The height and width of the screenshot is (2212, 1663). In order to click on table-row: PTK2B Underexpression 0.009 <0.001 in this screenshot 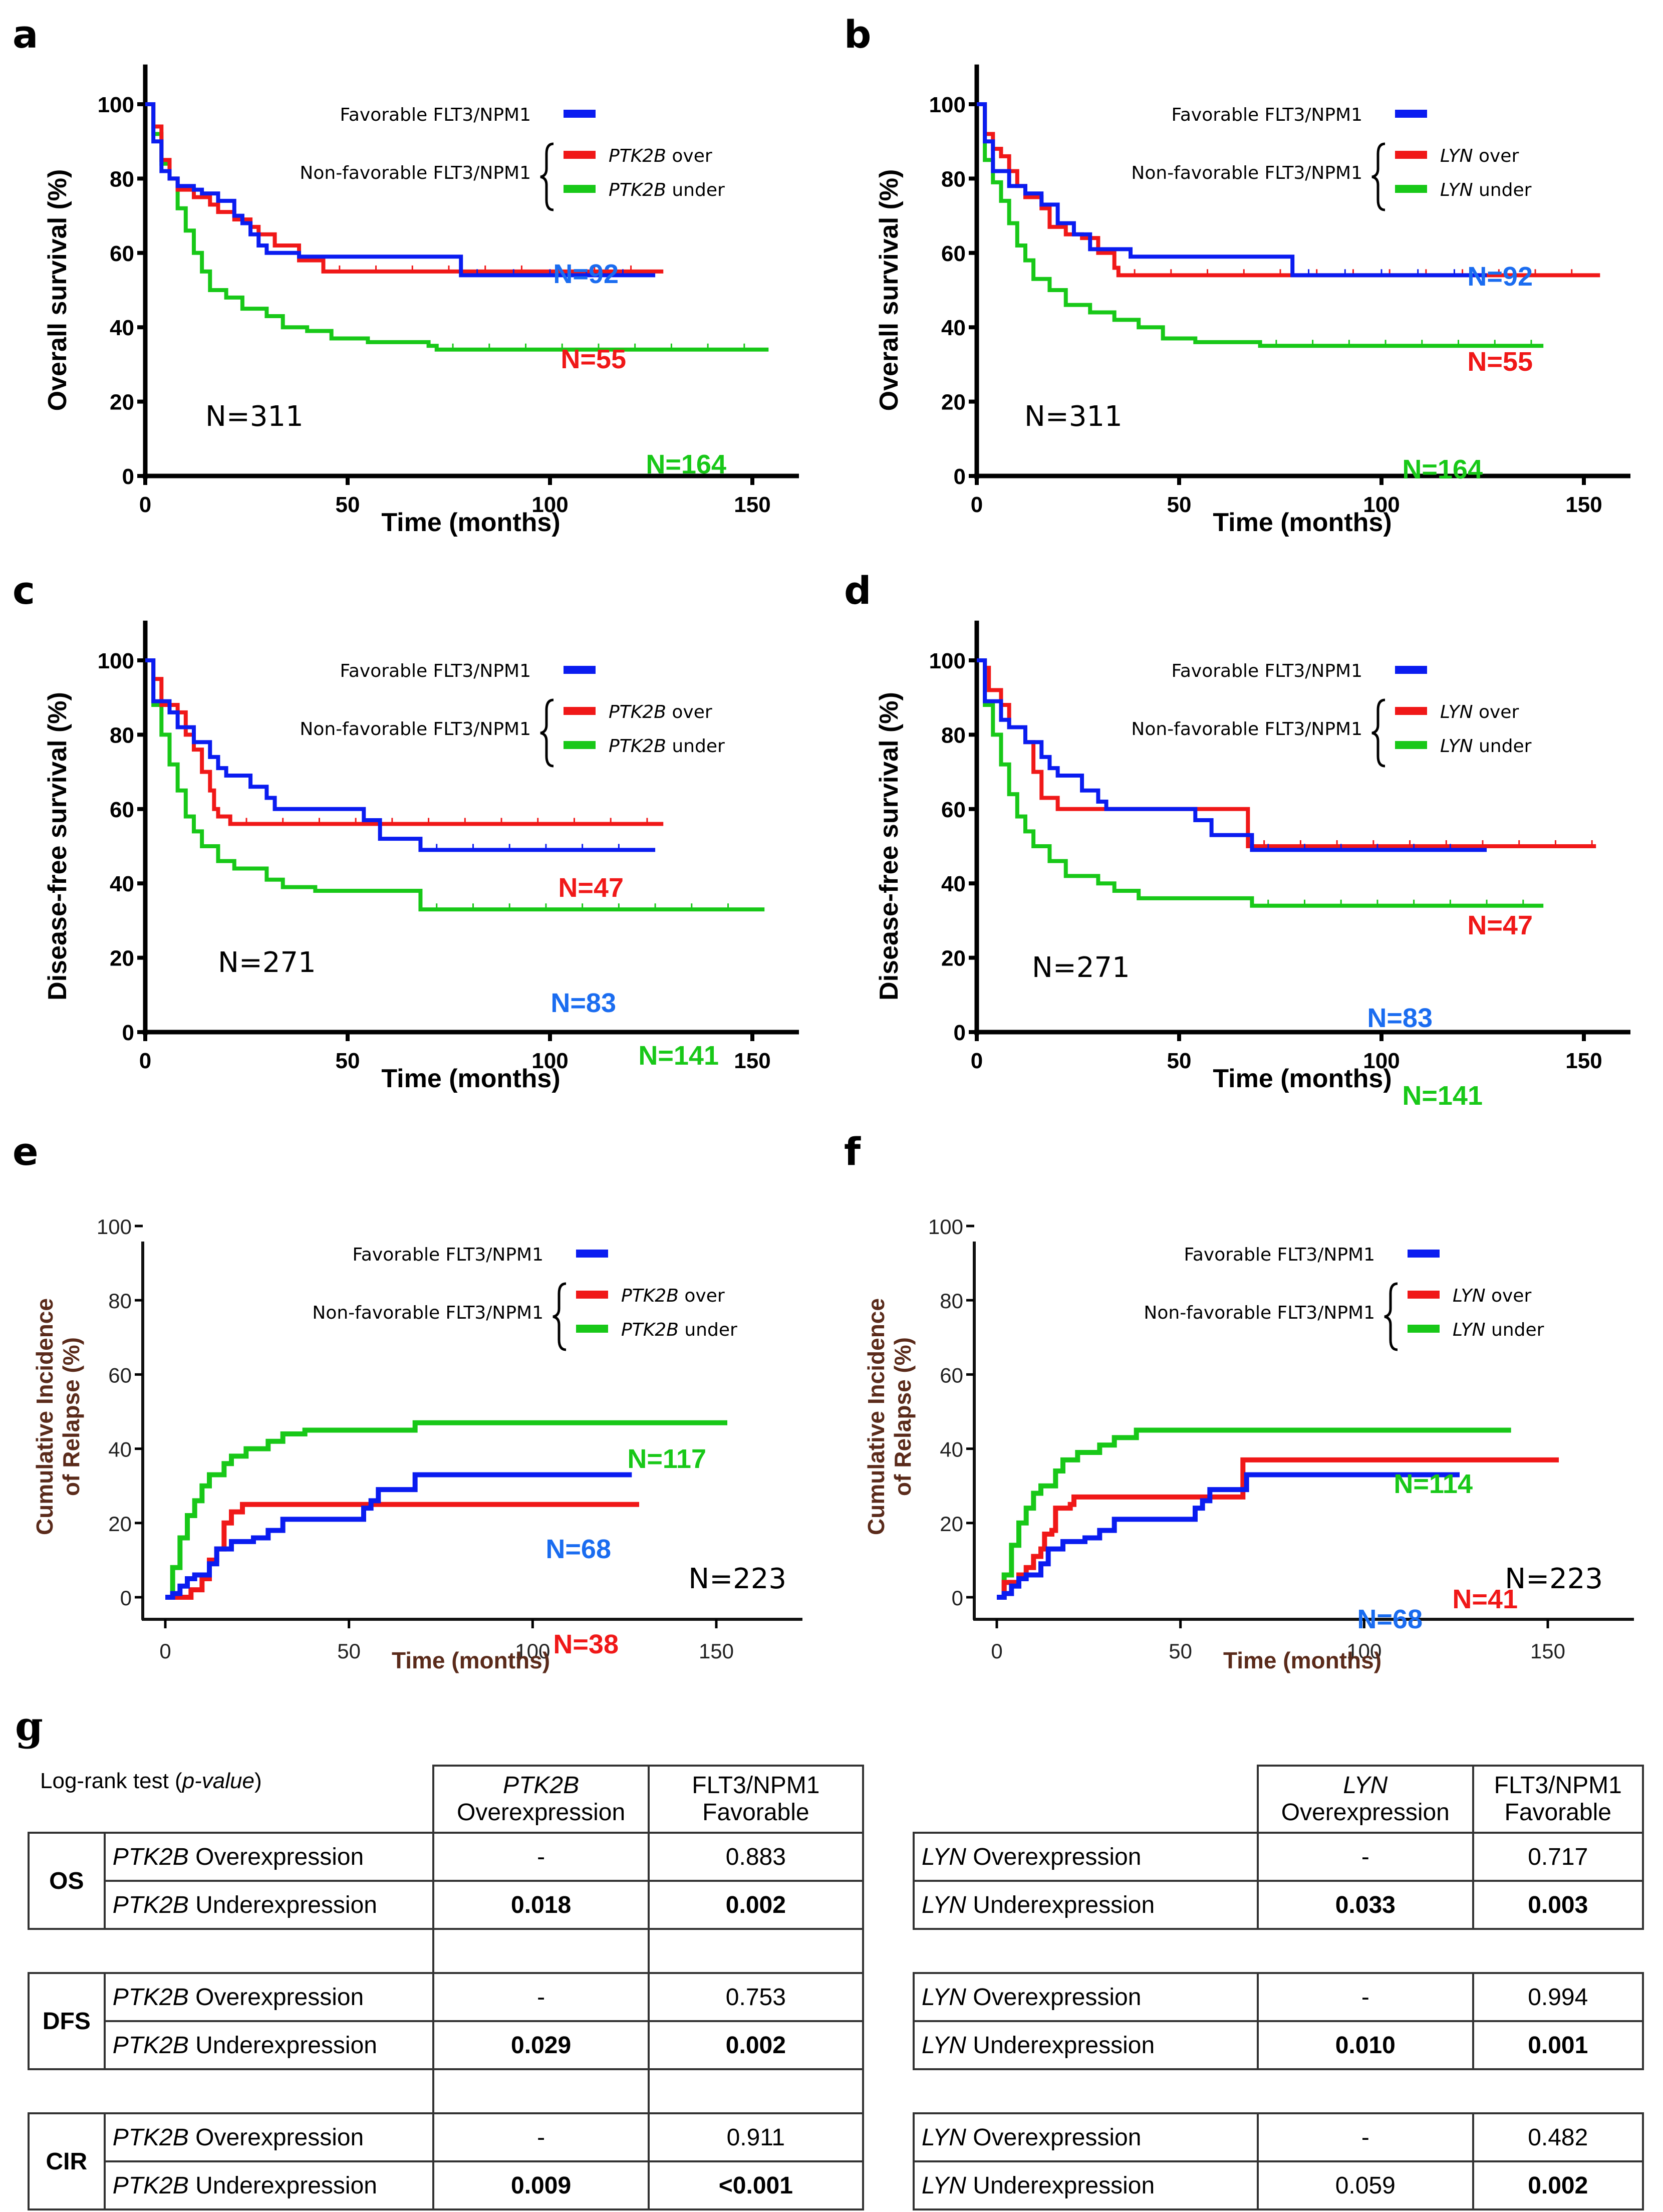, I will do `click(447, 2185)`.